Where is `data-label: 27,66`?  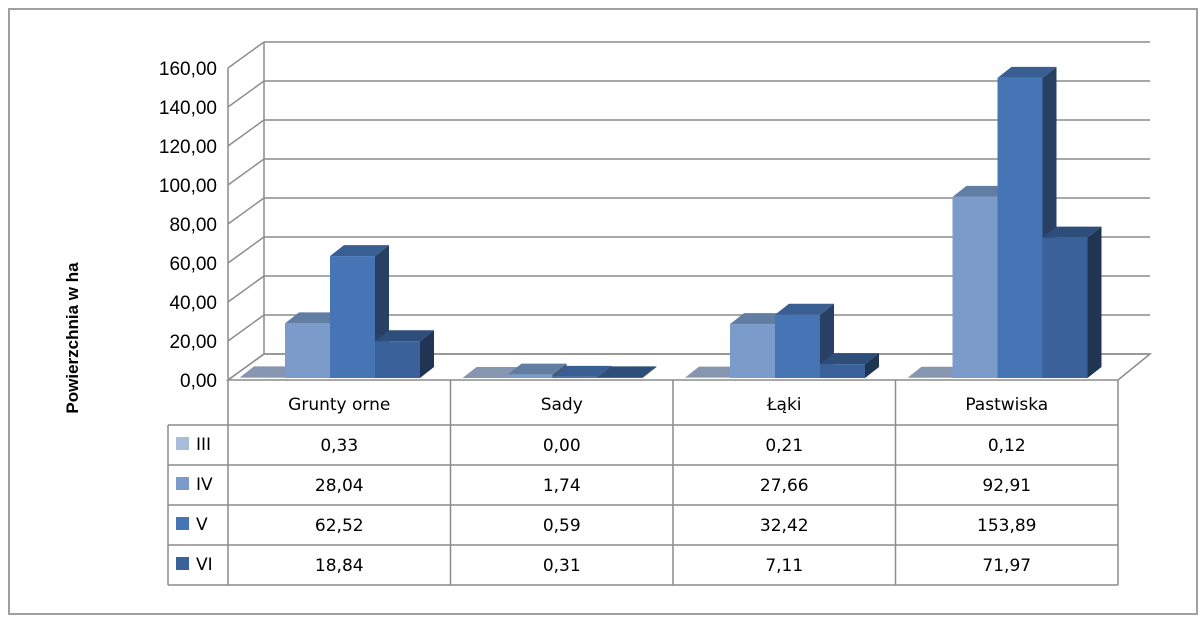
data-label: 27,66 is located at coordinates (784, 486).